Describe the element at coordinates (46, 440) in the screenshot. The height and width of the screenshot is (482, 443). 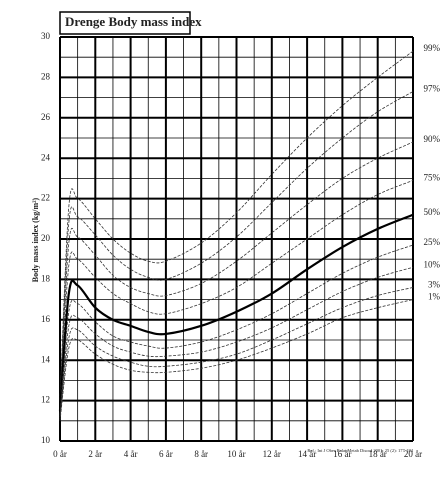
I see `y-tick-label: 10` at that location.